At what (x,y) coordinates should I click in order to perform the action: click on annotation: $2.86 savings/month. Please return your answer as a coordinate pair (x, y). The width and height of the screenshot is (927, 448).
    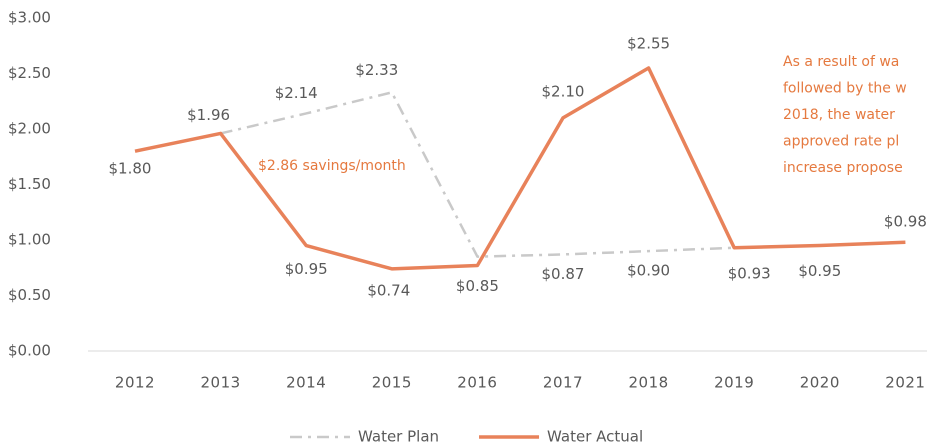
    Looking at the image, I should click on (332, 166).